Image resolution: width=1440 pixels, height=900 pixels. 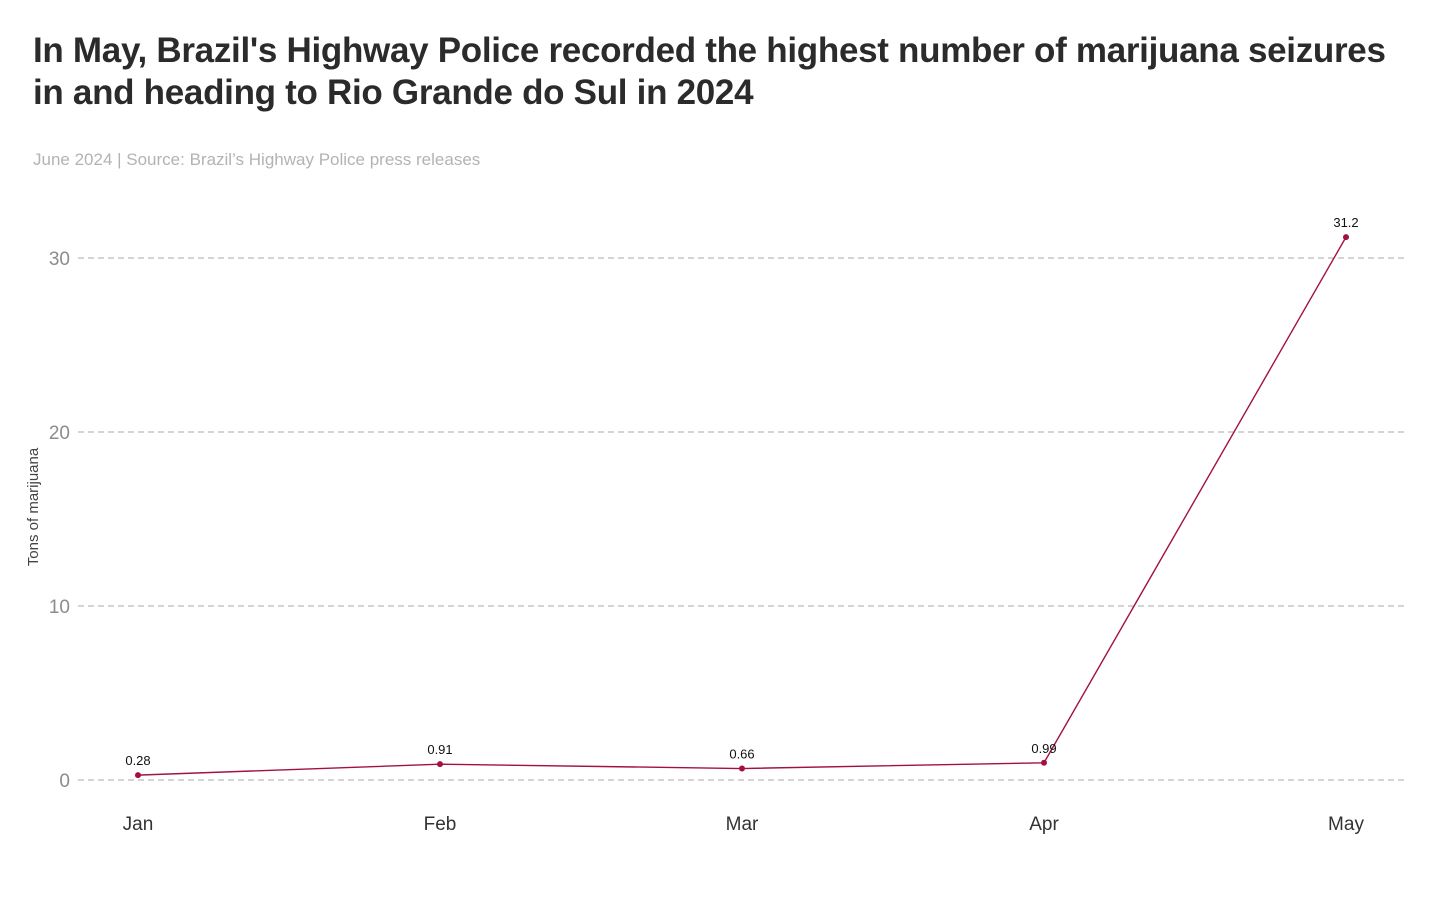 I want to click on x-tick-label-feb: Feb, so click(x=440, y=824).